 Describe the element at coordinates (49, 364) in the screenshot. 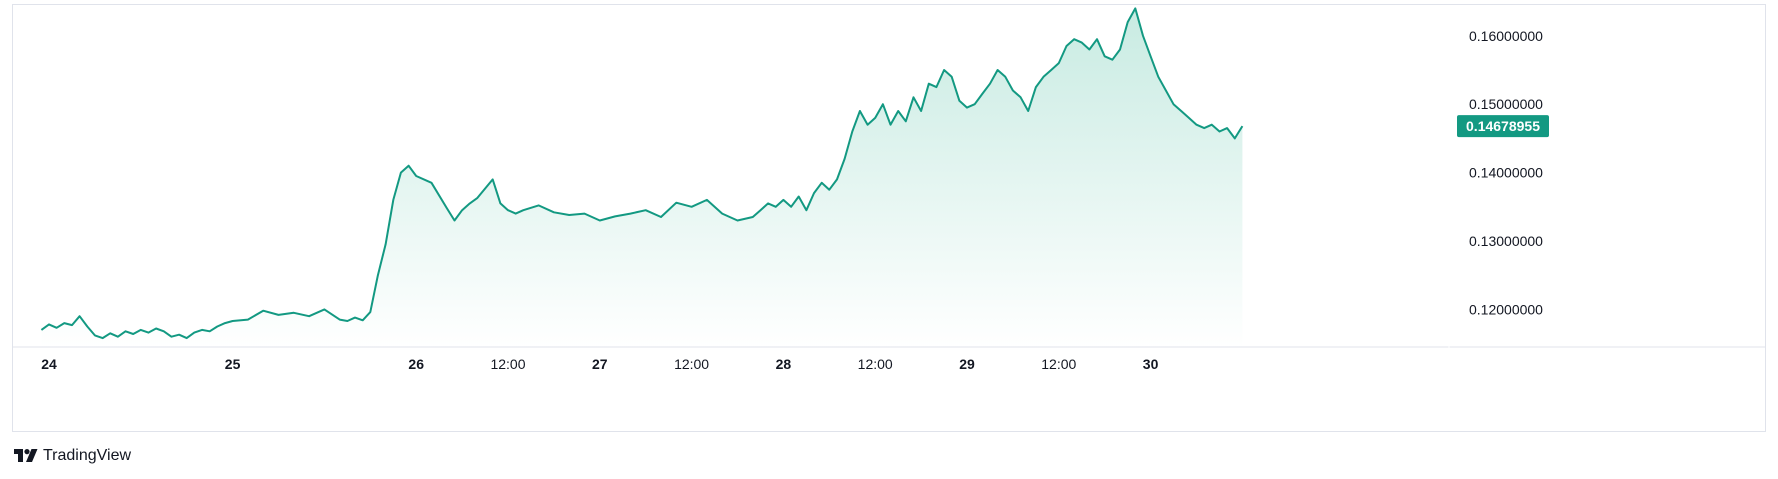

I see `time-tick-label: 24` at that location.